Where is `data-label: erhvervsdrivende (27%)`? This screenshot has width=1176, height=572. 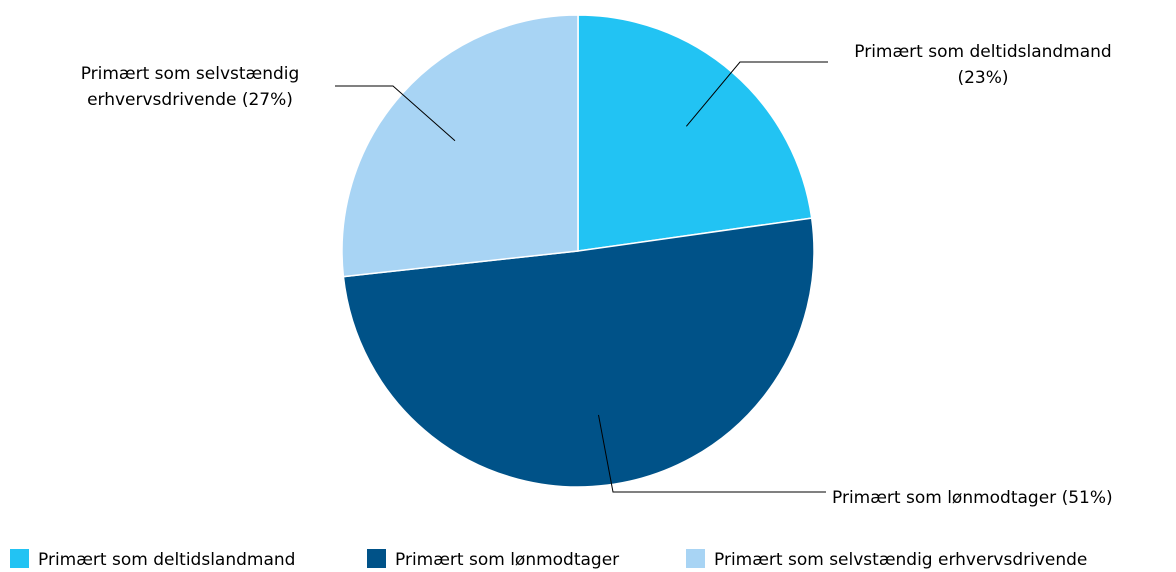 data-label: erhvervsdrivende (27%) is located at coordinates (190, 100).